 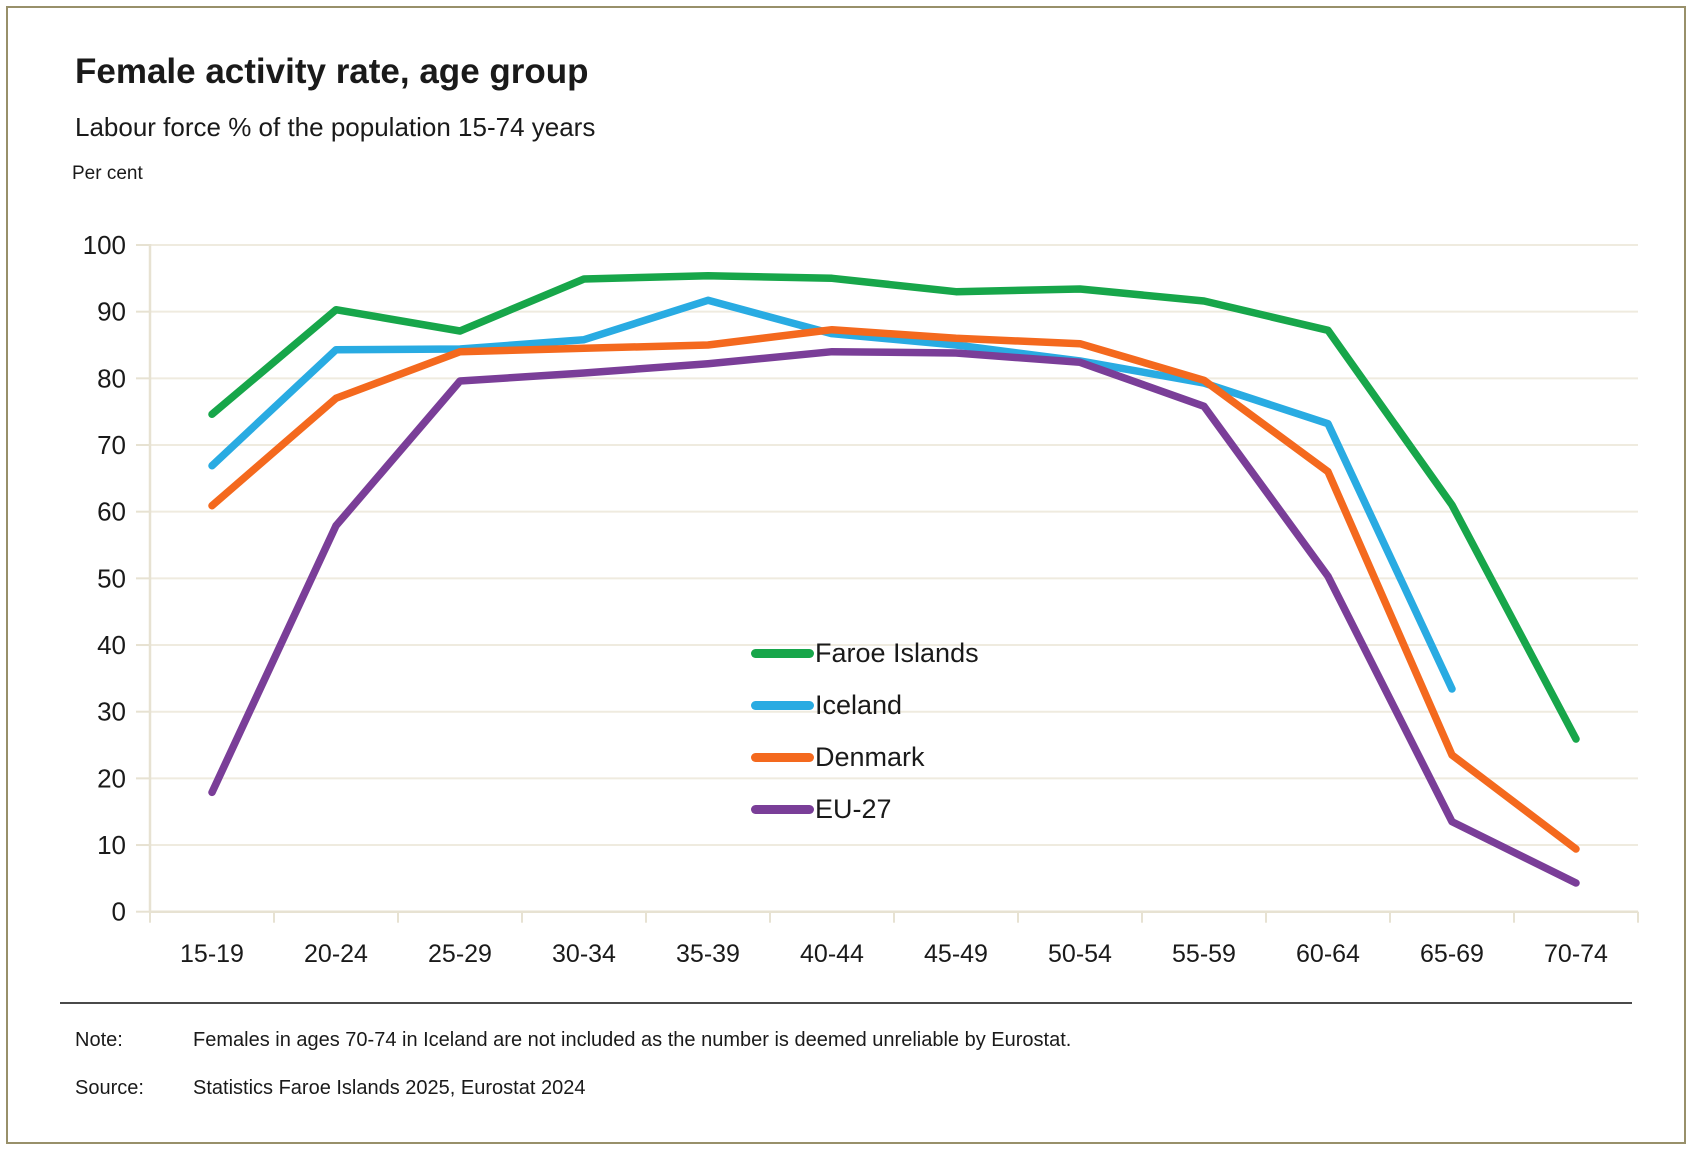 What do you see at coordinates (1576, 954) in the screenshot?
I see `x-tick-label-70-74: 70-74` at bounding box center [1576, 954].